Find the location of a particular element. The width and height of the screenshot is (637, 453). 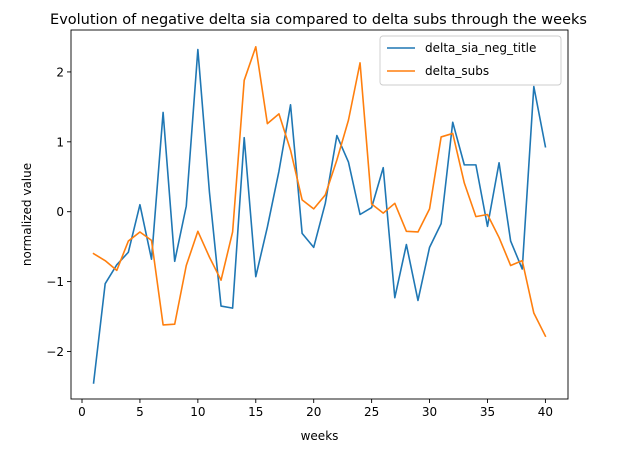

x-tick-label: 20 is located at coordinates (313, 412).